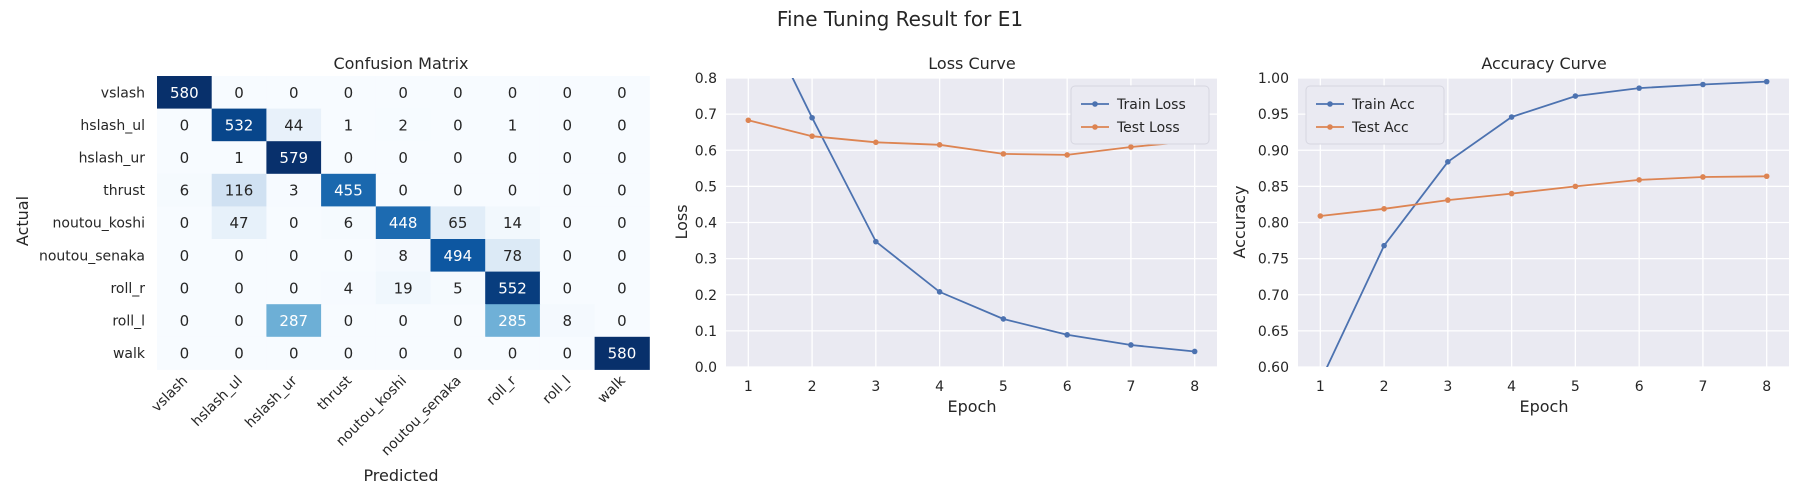 The width and height of the screenshot is (1800, 500). Describe the element at coordinates (400, 63) in the screenshot. I see `cm-title: Confusion Matrix` at that location.